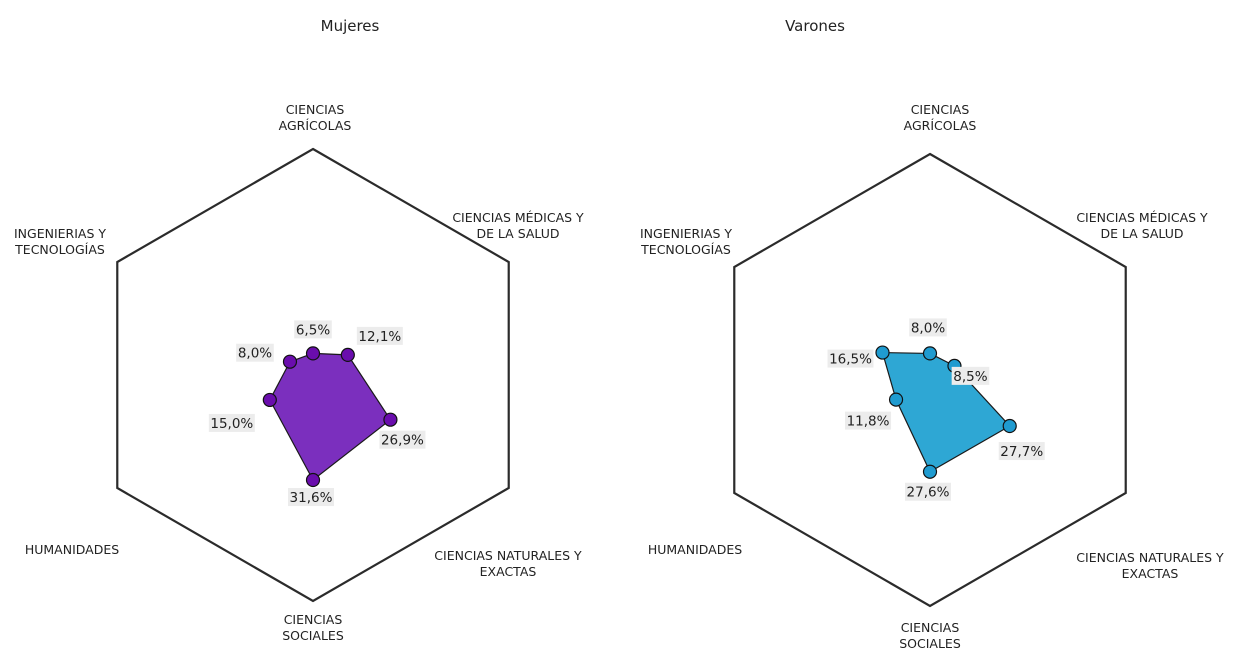 Image resolution: width=1238 pixels, height=650 pixels. I want to click on data-label: 31,6%, so click(311, 498).